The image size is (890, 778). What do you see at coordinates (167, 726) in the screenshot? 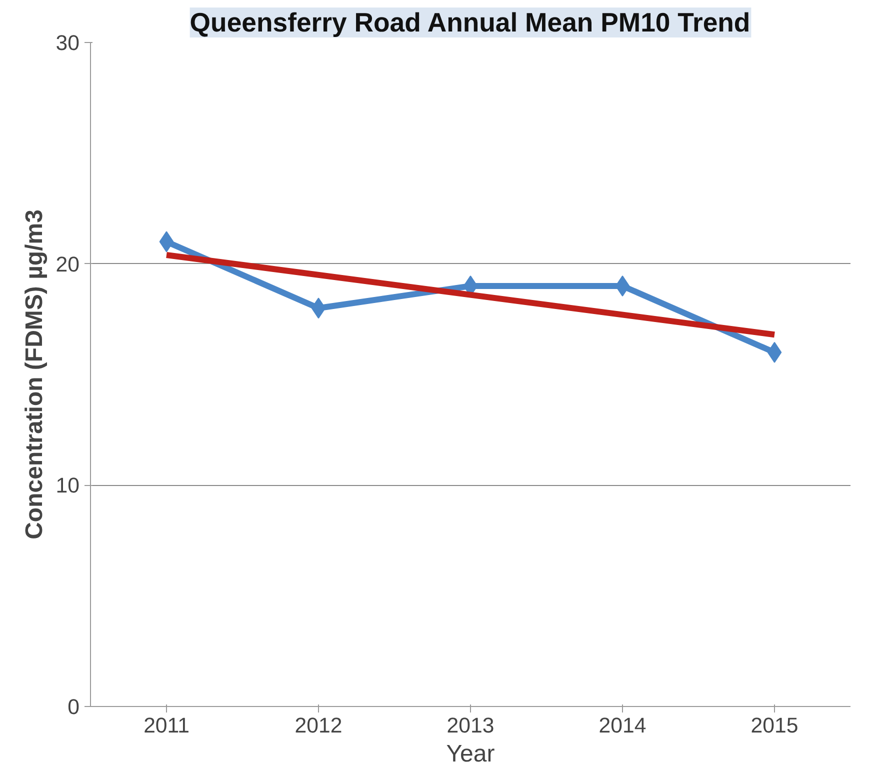
I see `x-tick-label: 2011` at bounding box center [167, 726].